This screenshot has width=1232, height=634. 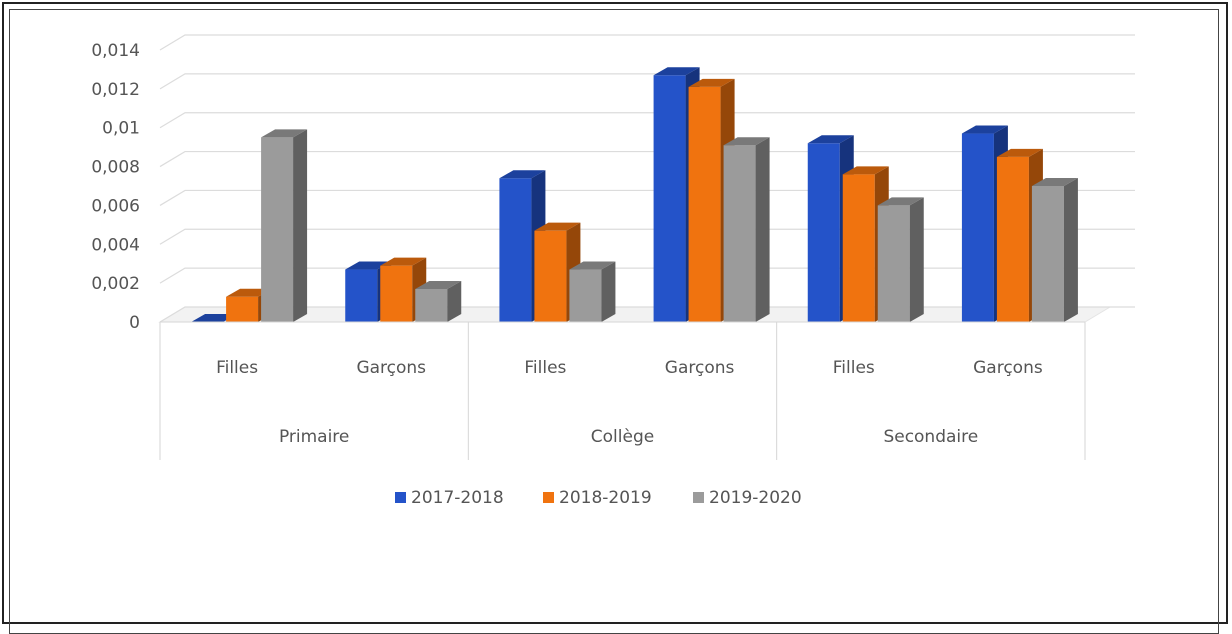 I want to click on legend-label: 2019-2020, so click(x=755, y=498).